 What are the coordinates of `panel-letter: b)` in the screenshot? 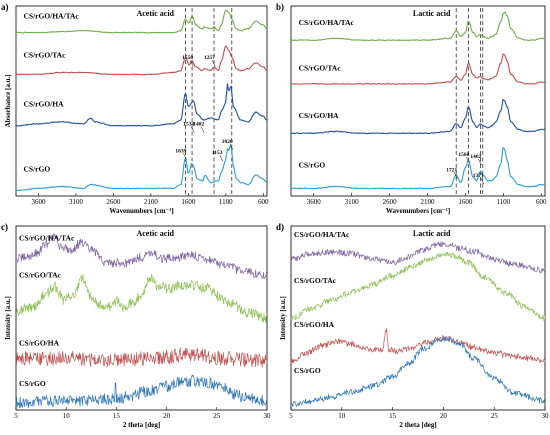 It's located at (280, 7).